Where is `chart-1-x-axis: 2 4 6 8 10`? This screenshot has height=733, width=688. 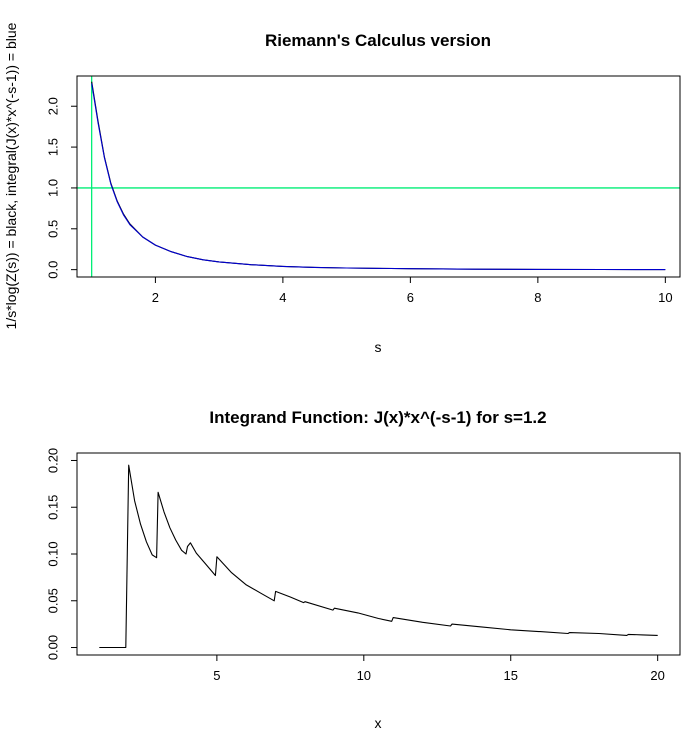 chart-1-x-axis: 2 4 6 8 10 is located at coordinates (412, 290).